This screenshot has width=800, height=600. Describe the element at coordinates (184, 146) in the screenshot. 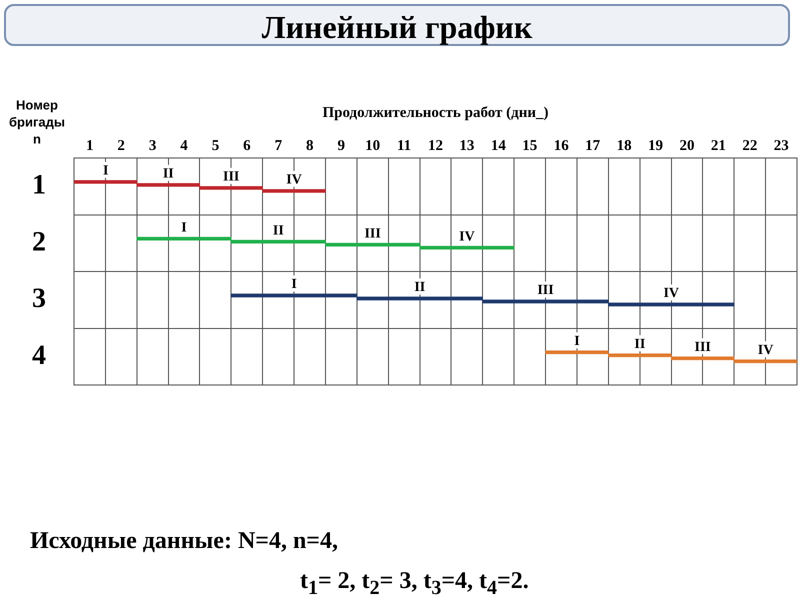

I see `x-tick-label: 4` at that location.